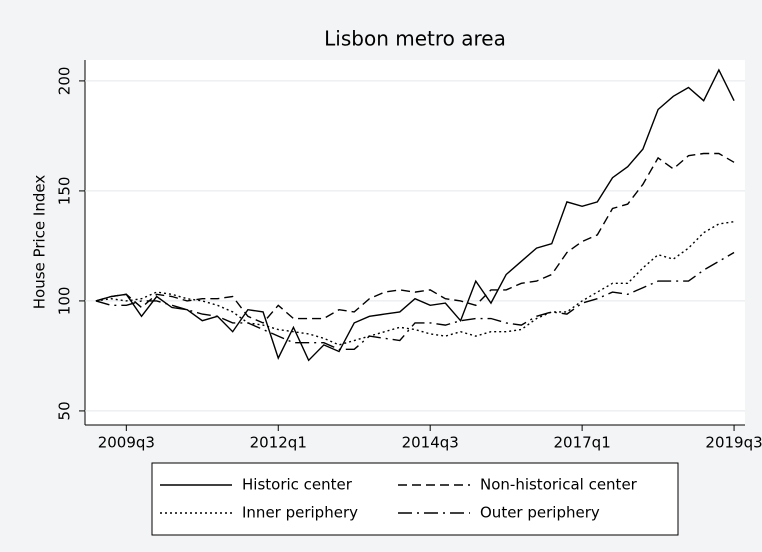  What do you see at coordinates (430, 443) in the screenshot?
I see `x-tick-label: 2014q3` at bounding box center [430, 443].